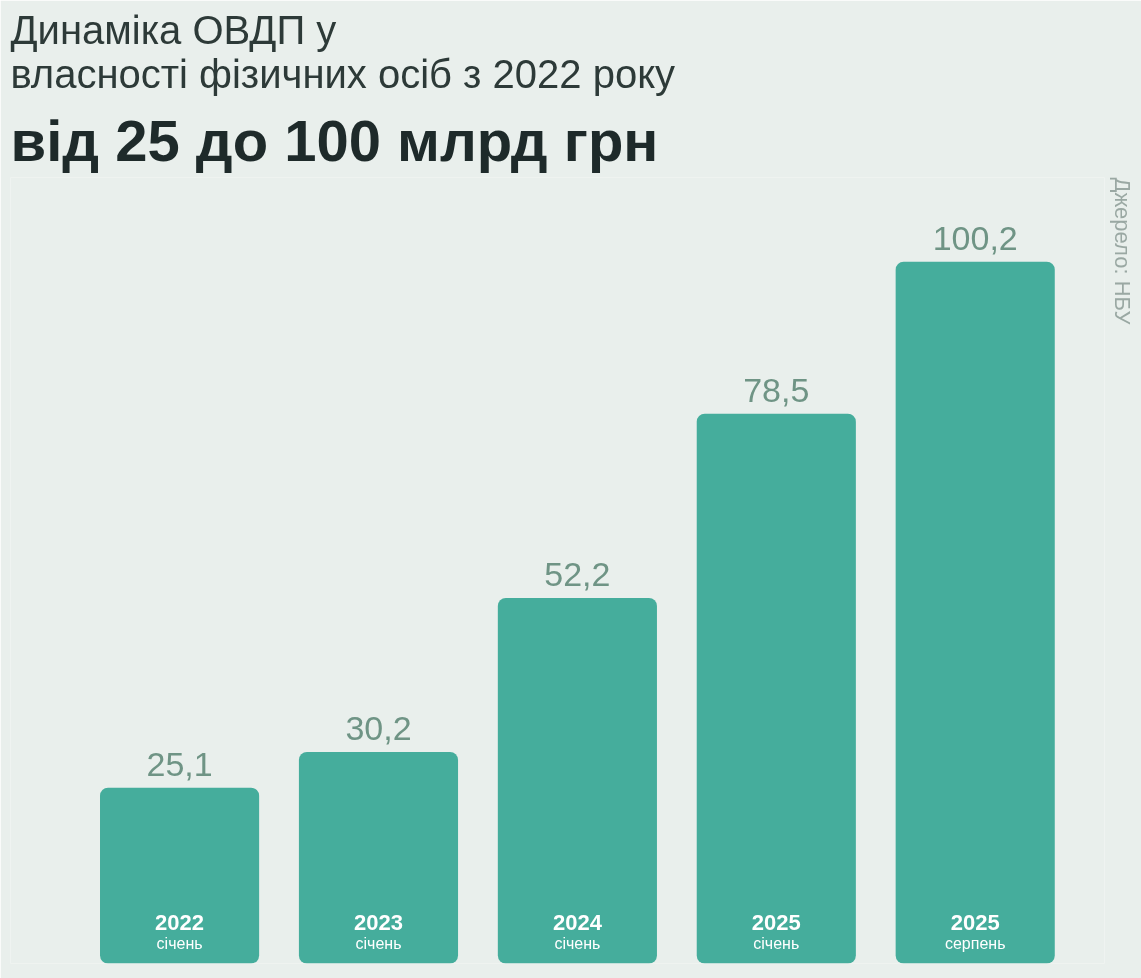  Describe the element at coordinates (378, 727) in the screenshot. I see `data-label: 30,2` at that location.